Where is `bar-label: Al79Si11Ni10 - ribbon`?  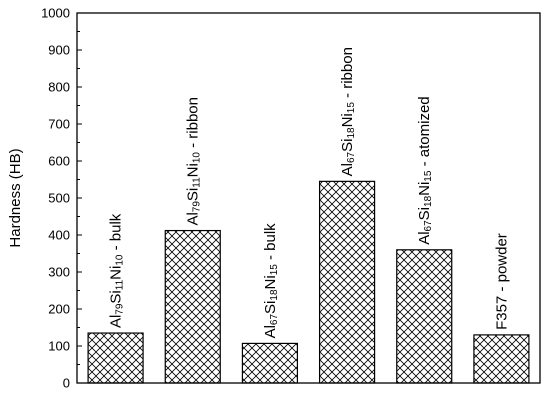 bar-label: Al79Si11Ni10 - ribbon is located at coordinates (194, 161).